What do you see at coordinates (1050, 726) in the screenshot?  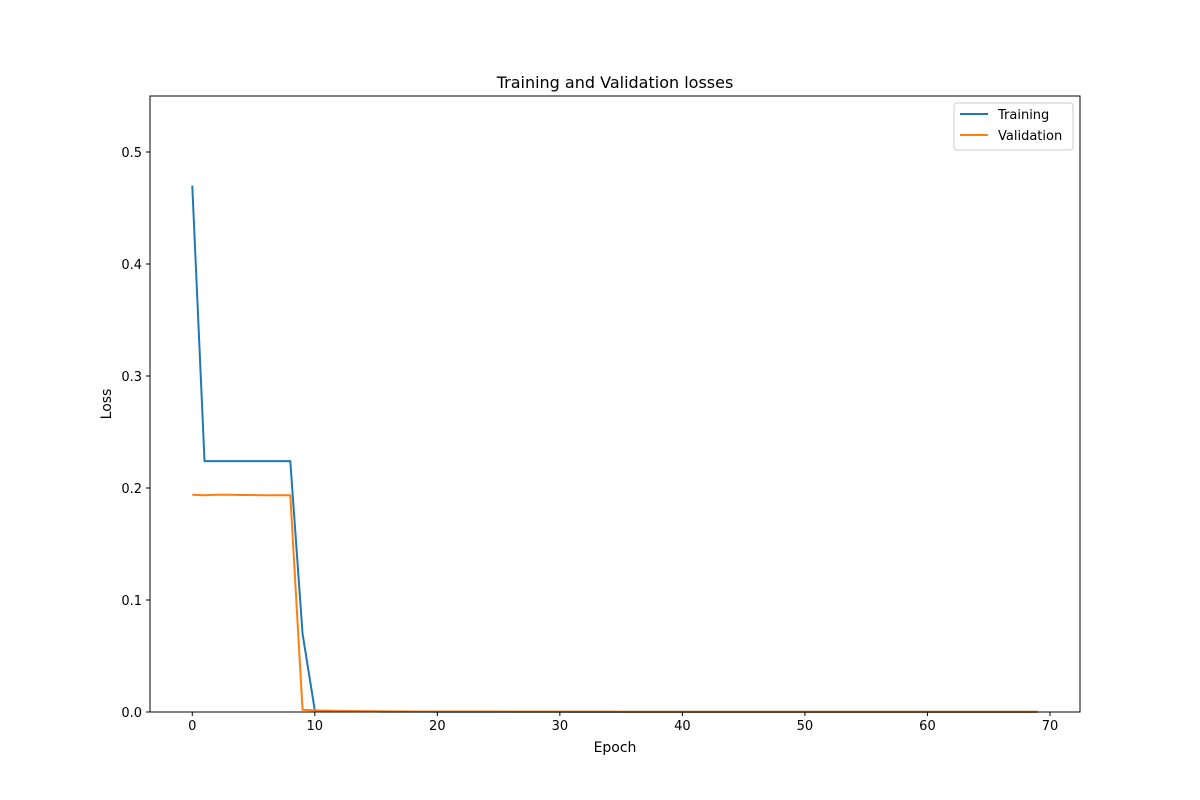 I see `x-tick-label: 70` at bounding box center [1050, 726].